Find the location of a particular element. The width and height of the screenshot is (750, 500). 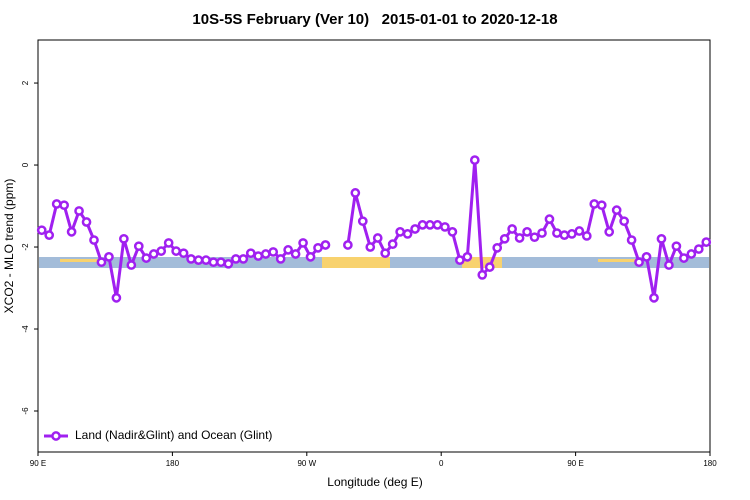

y-tick-label: 0 is located at coordinates (25, 164).